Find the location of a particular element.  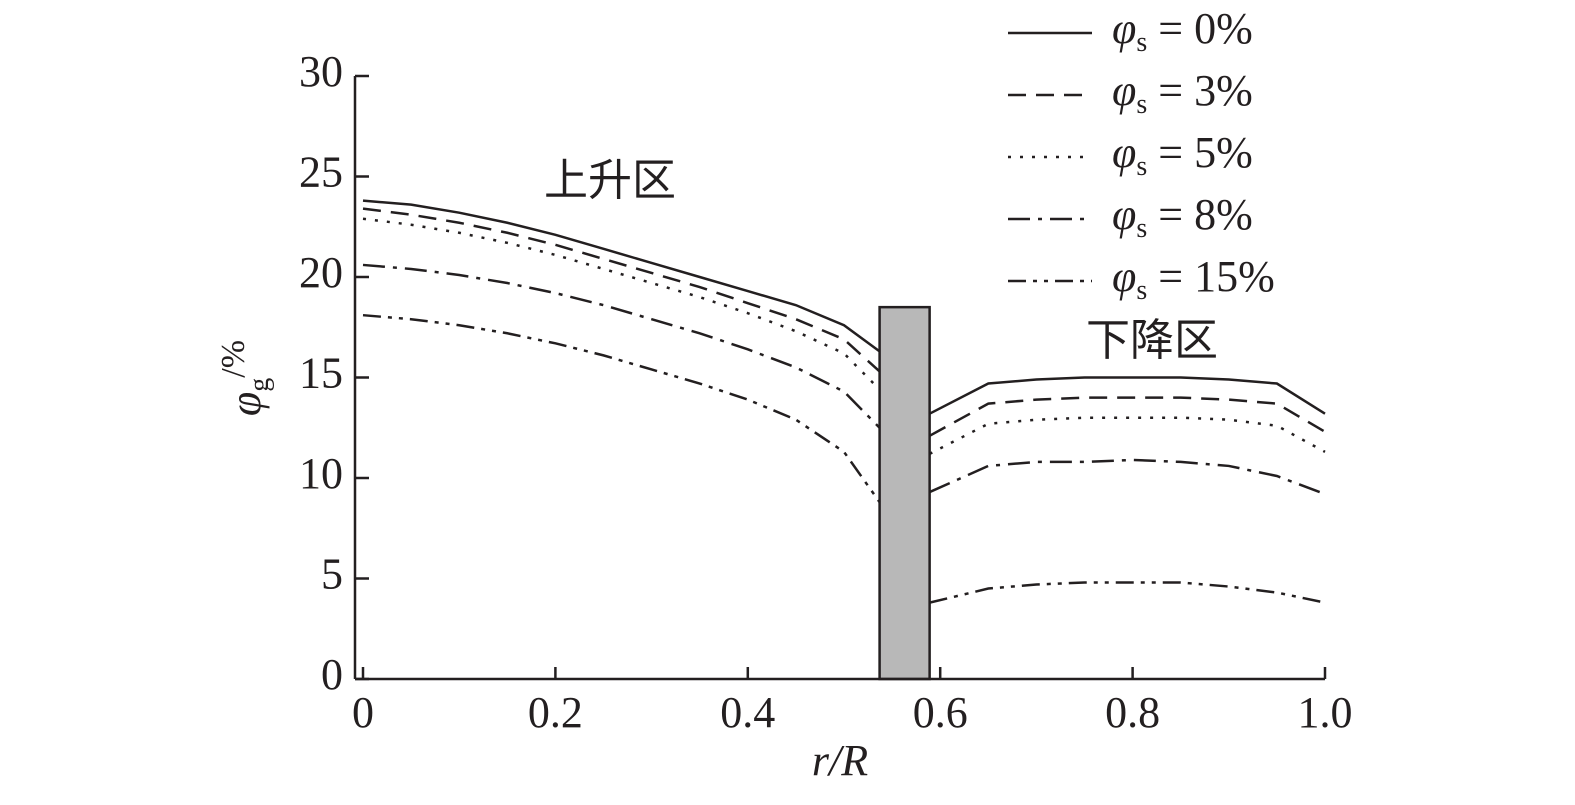

legend-label: φs = 3% is located at coordinates (1182, 93).